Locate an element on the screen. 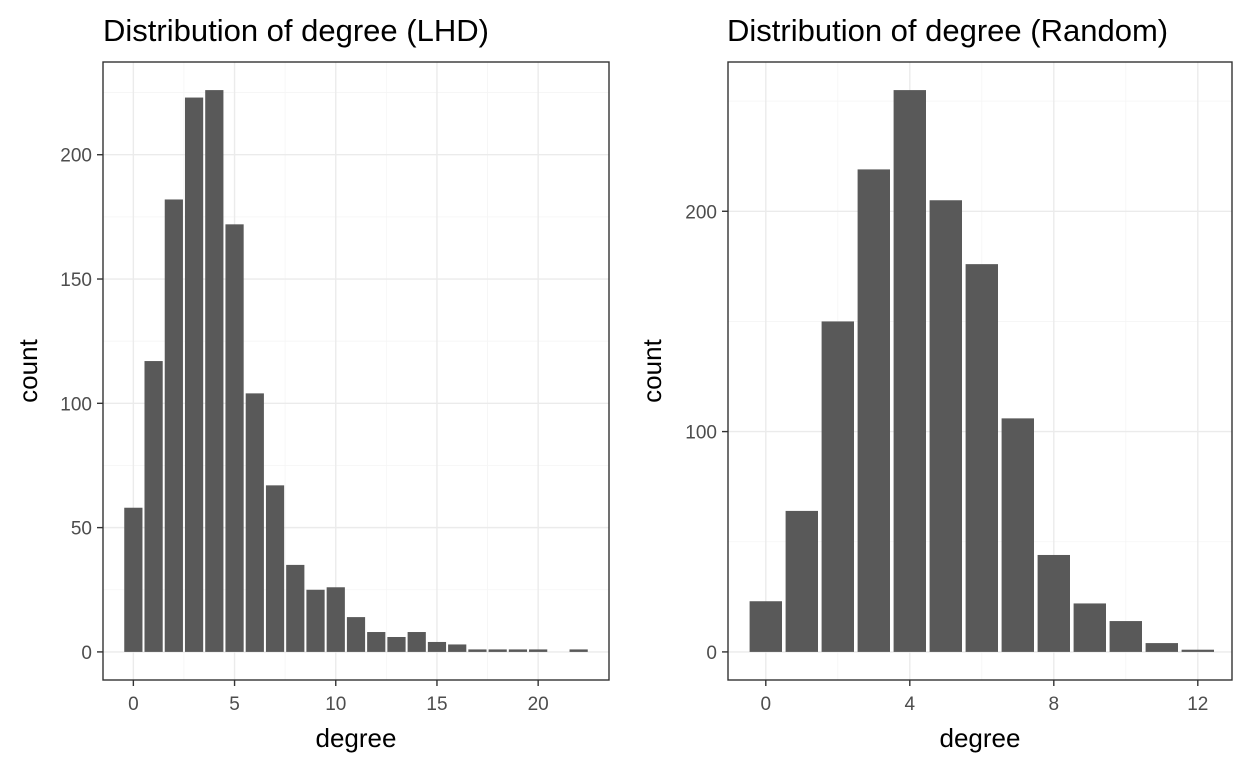 This screenshot has width=1248, height=768. chart-title: Distribution of degree (LHD) is located at coordinates (296, 30).